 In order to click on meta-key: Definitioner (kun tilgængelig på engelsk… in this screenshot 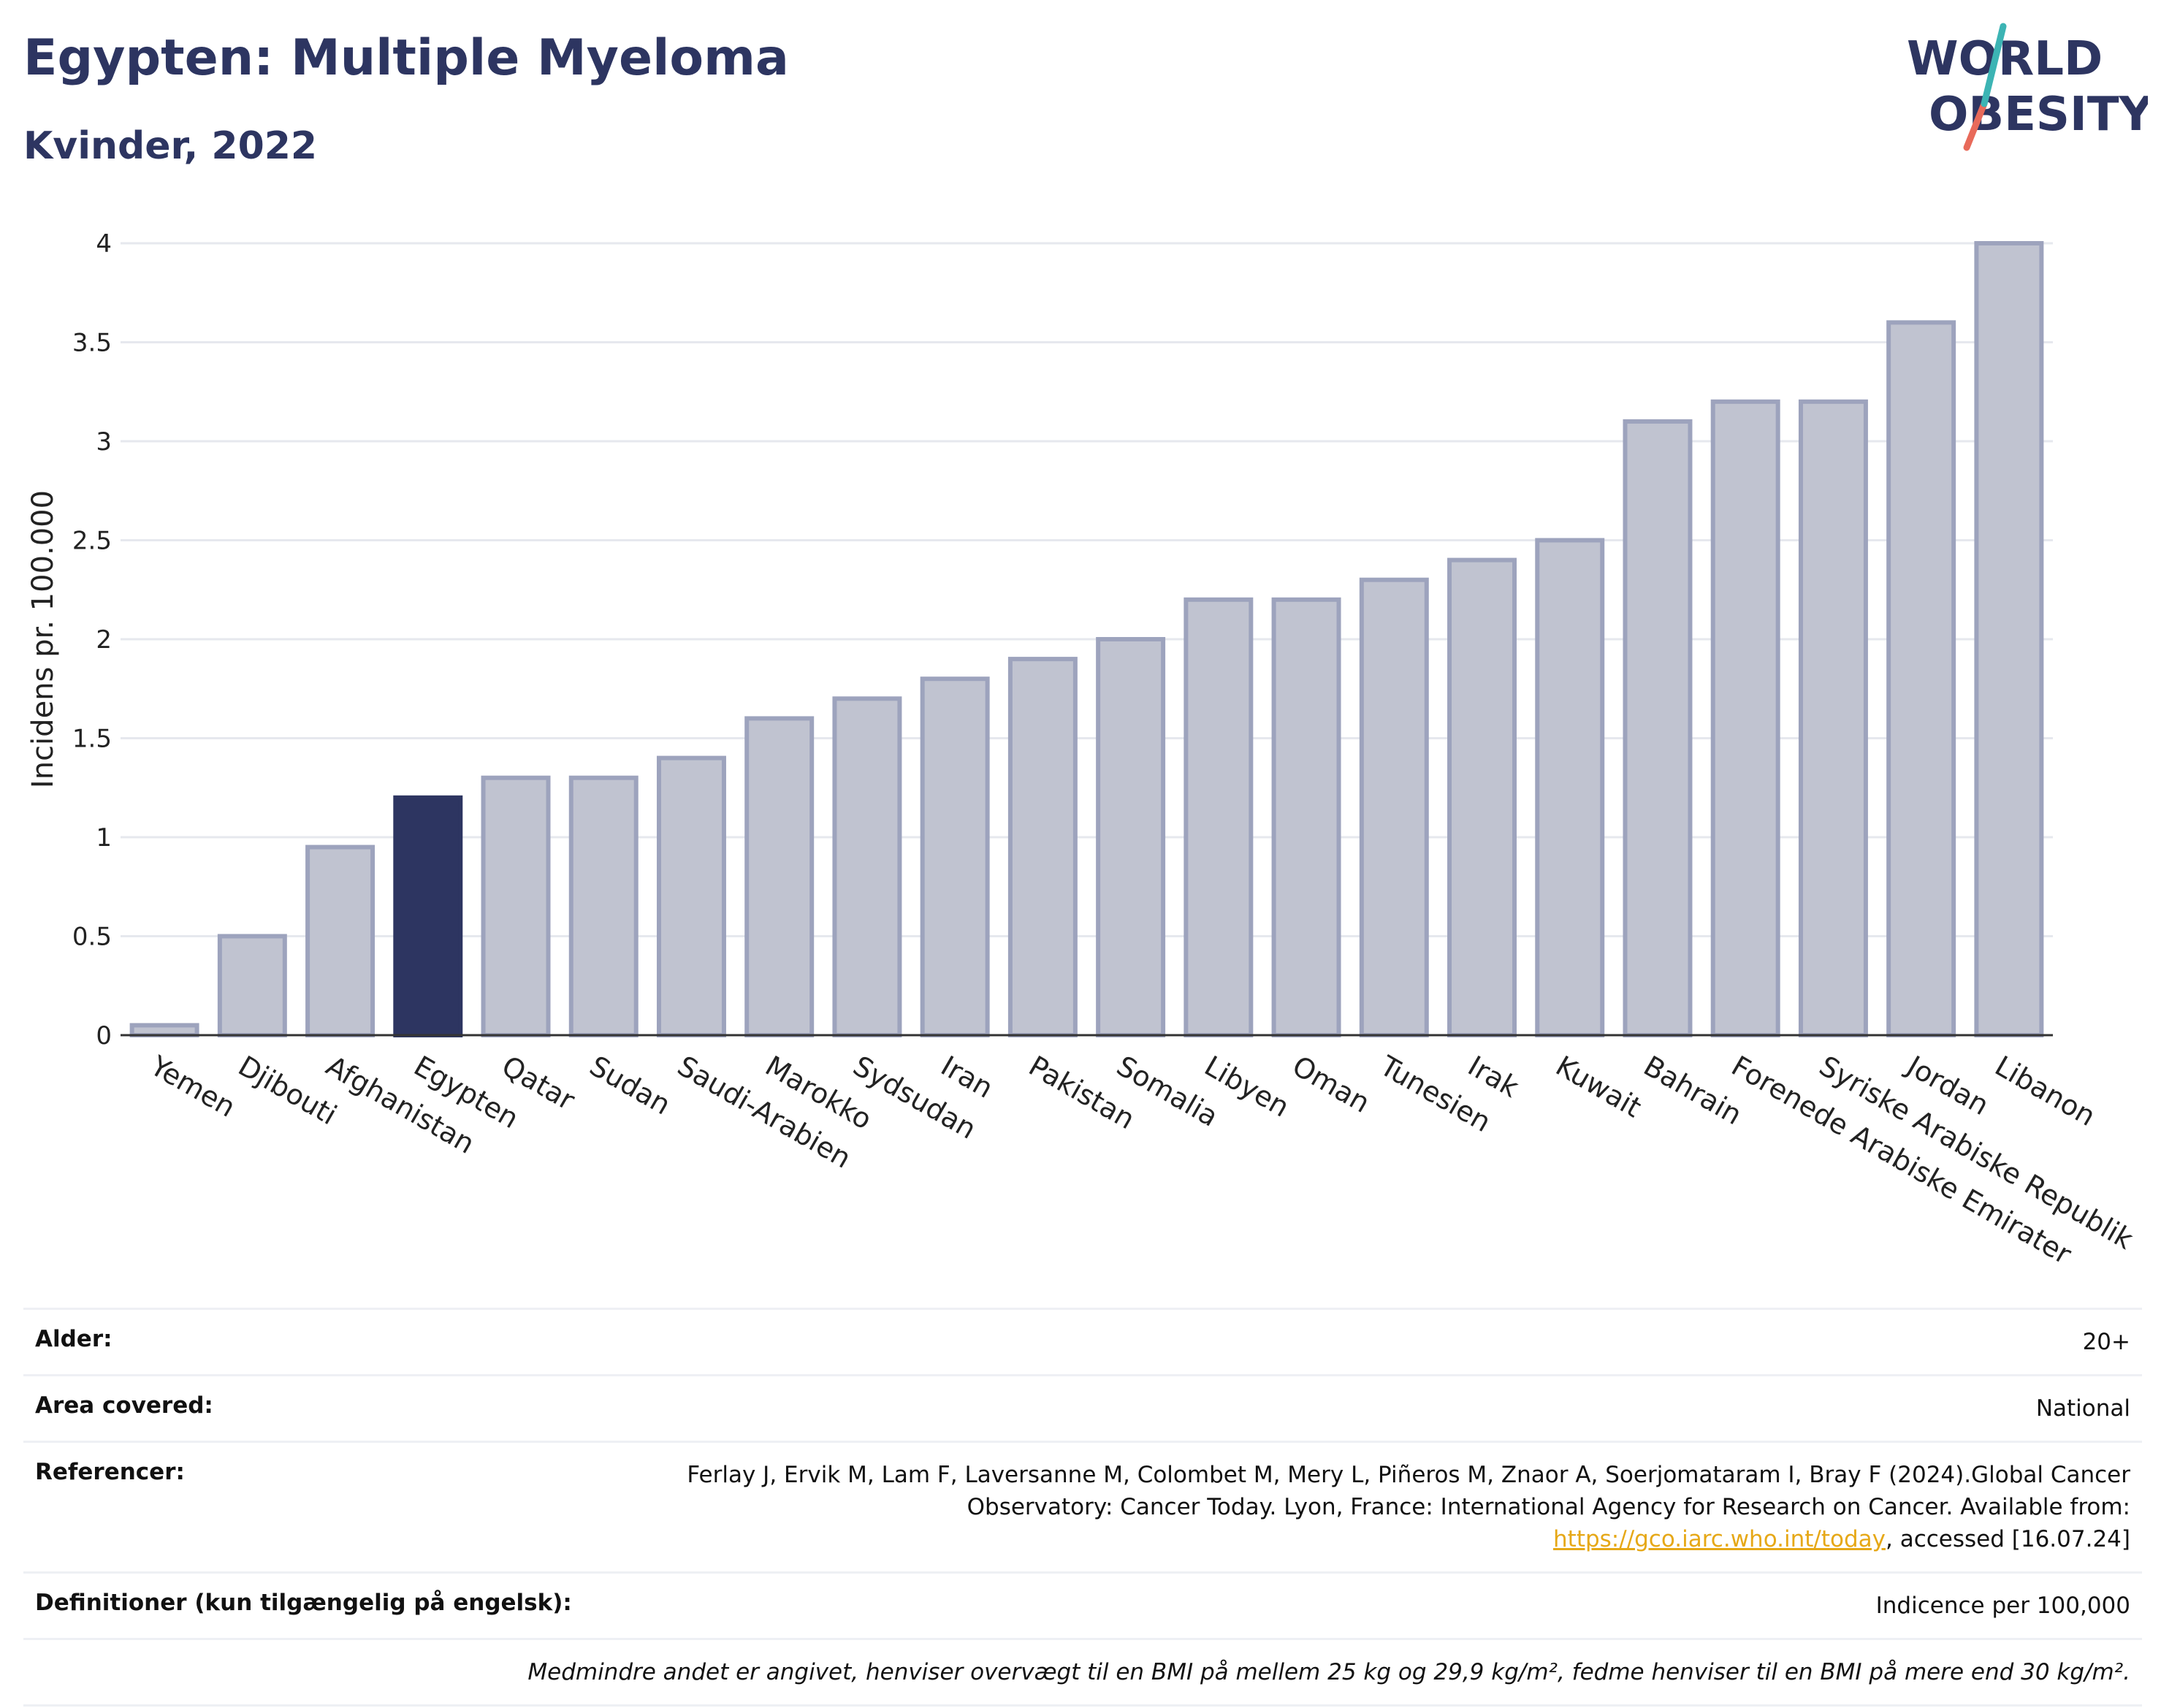, I will do `click(303, 1603)`.